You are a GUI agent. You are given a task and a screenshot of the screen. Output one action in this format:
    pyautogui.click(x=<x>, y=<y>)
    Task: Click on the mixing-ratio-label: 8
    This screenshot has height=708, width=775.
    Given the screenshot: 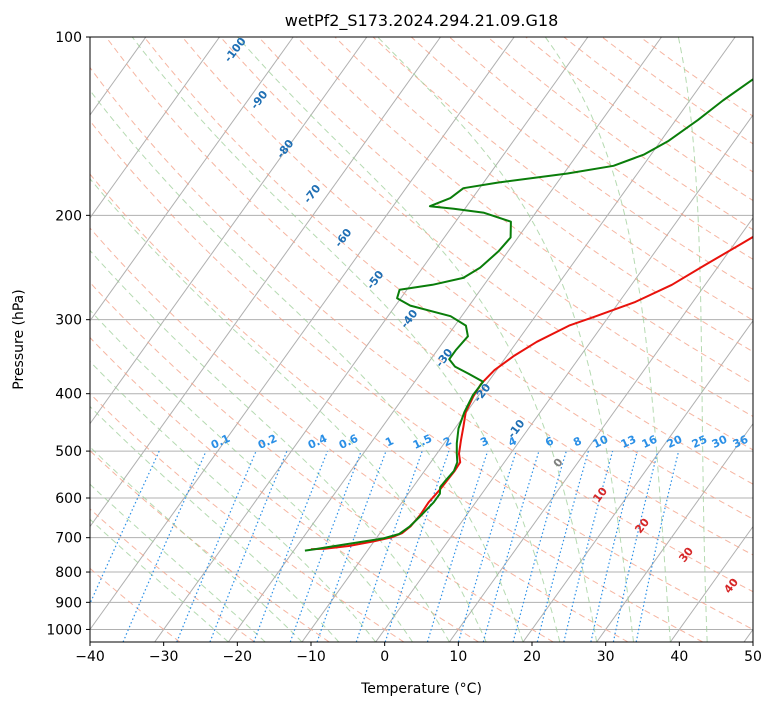 What is the action you would take?
    pyautogui.click(x=577, y=441)
    